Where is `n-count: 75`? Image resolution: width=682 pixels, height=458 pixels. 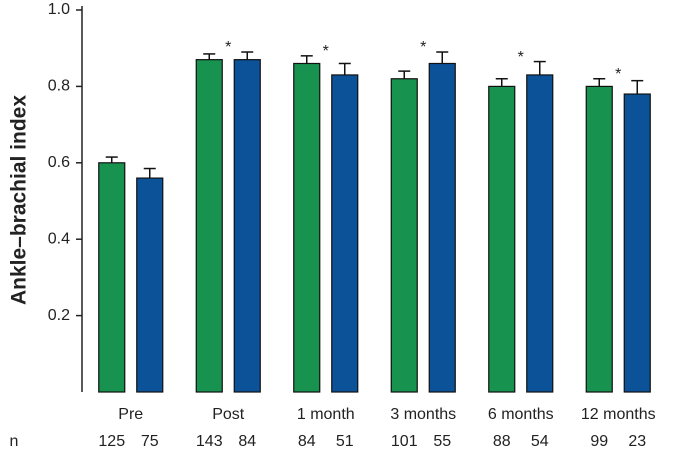
n-count: 75 is located at coordinates (150, 441).